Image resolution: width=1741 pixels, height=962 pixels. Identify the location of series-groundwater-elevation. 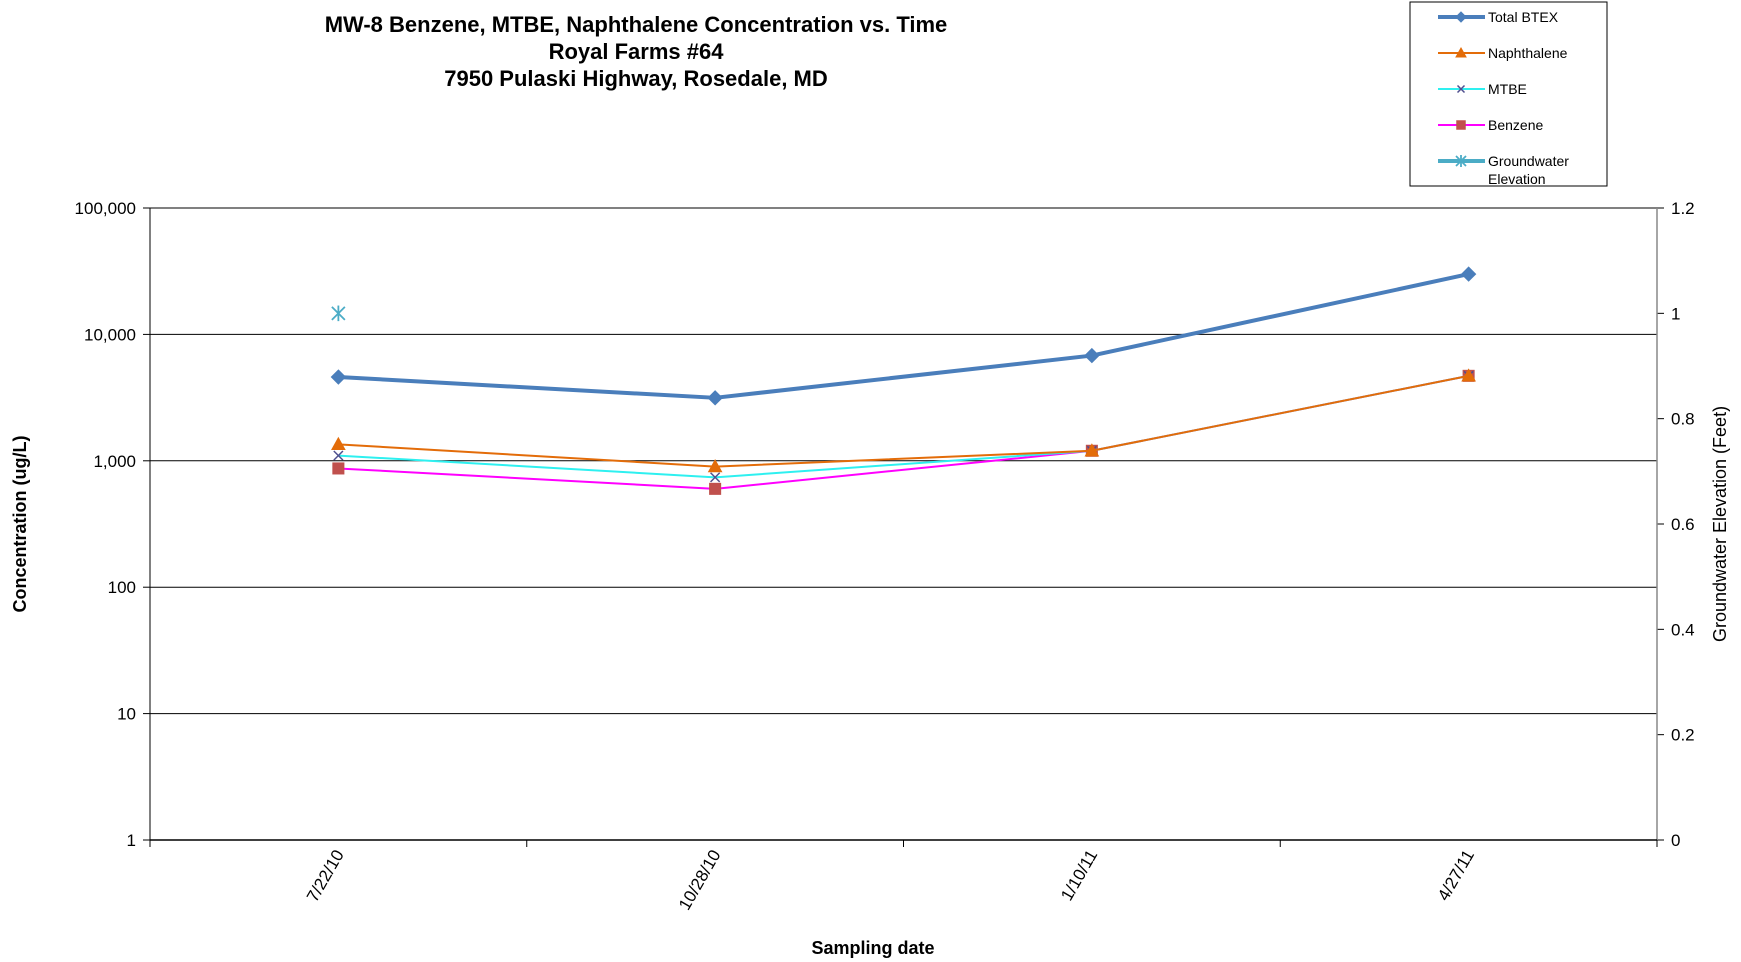
(338, 313).